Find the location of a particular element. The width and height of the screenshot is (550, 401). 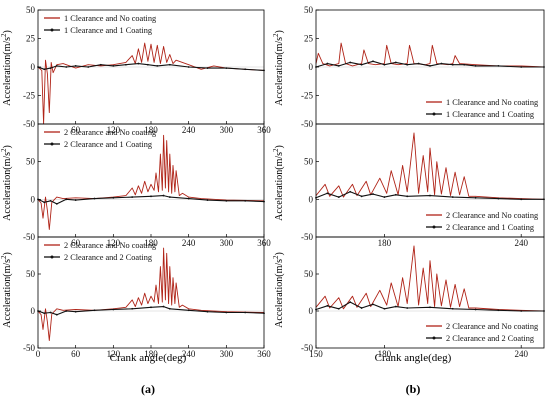

y-tick-label: -25 is located at coordinates (29, 96).